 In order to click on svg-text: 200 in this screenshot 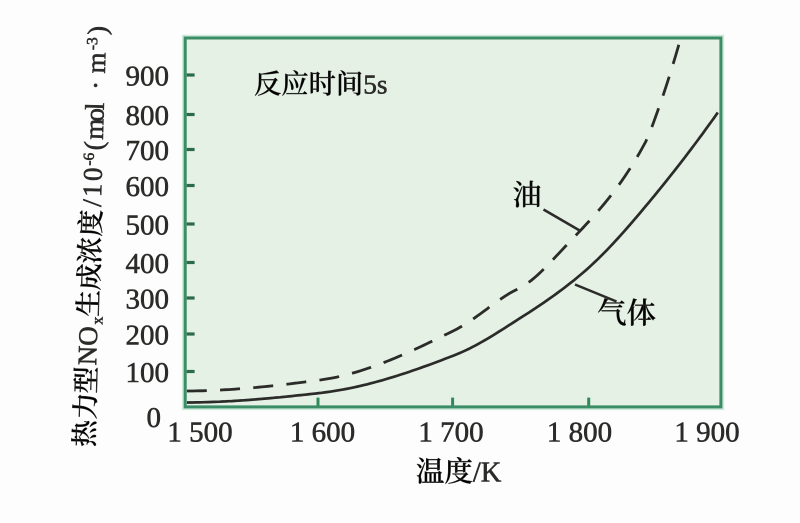, I will do `click(148, 335)`.